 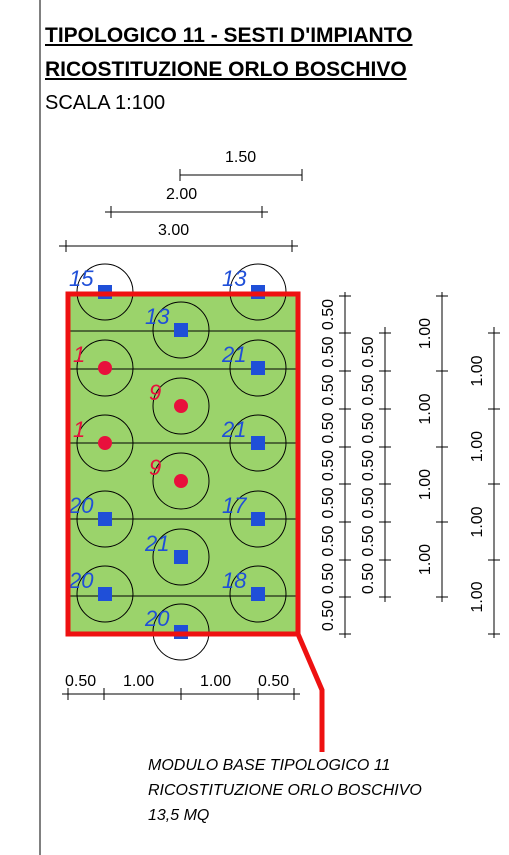 I want to click on dim-label-2-00: 2.00, so click(x=181, y=194).